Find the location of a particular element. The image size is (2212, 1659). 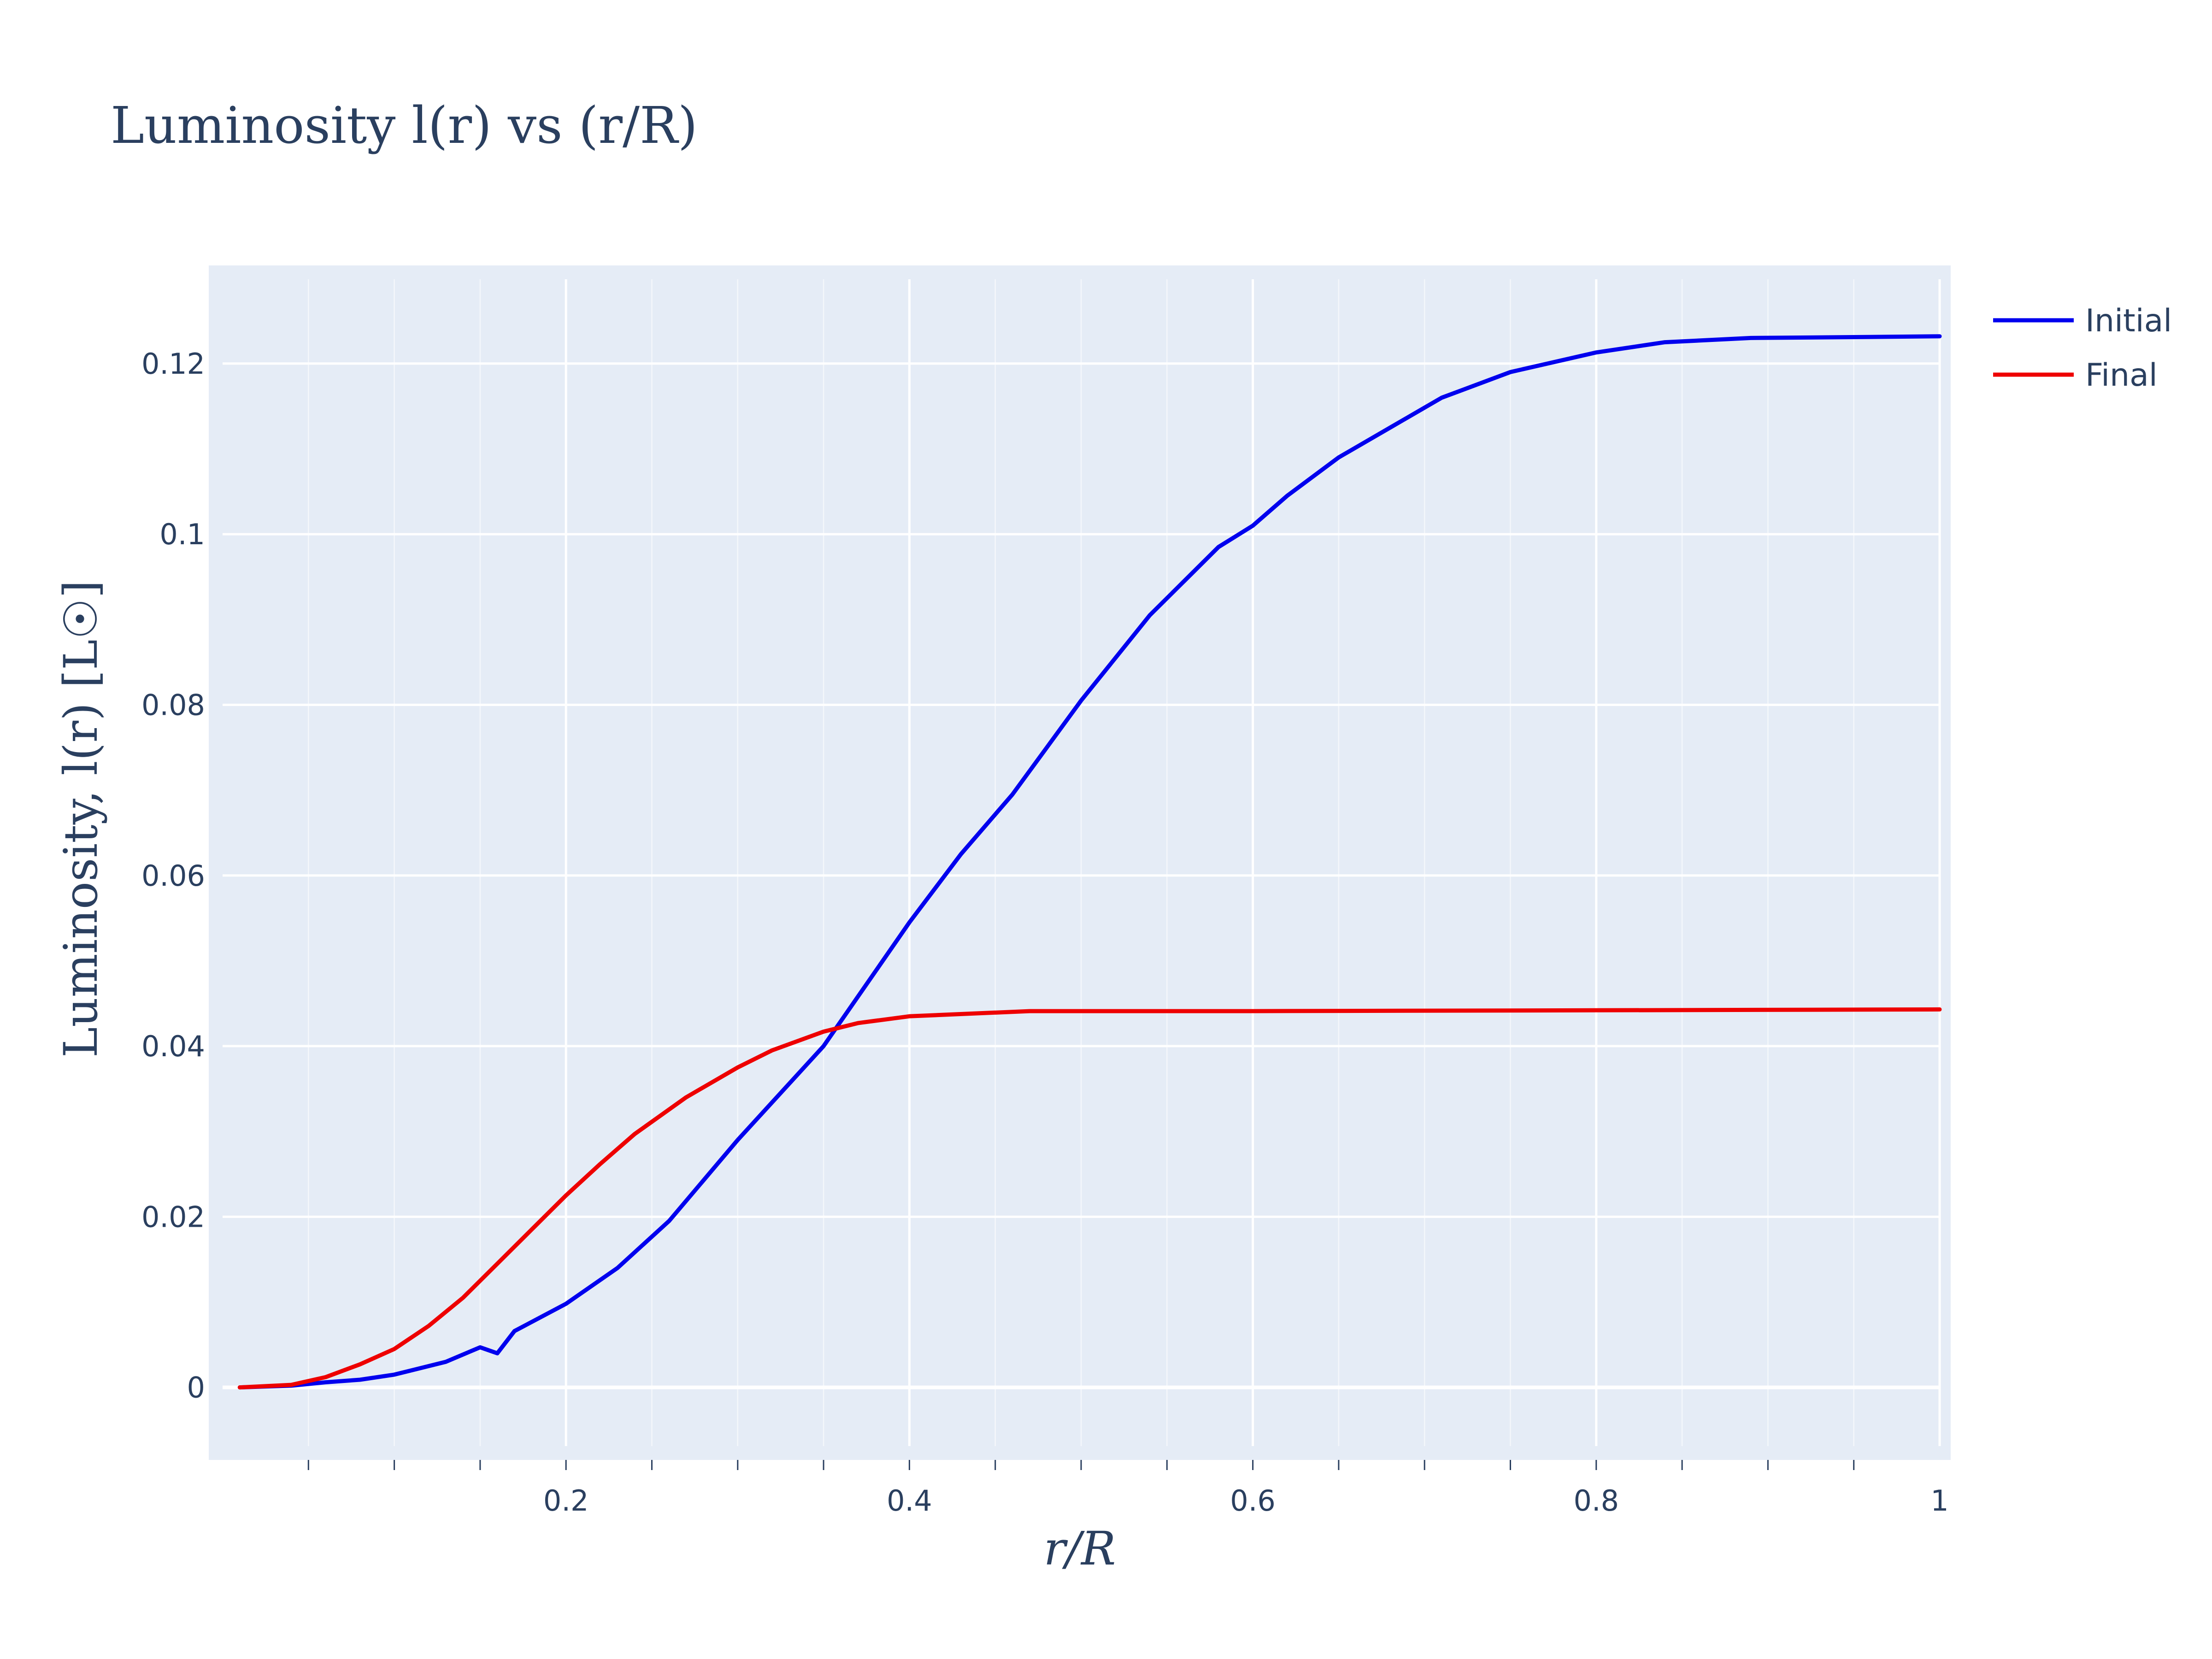

legend-label-initial: Initial is located at coordinates (2128, 321).